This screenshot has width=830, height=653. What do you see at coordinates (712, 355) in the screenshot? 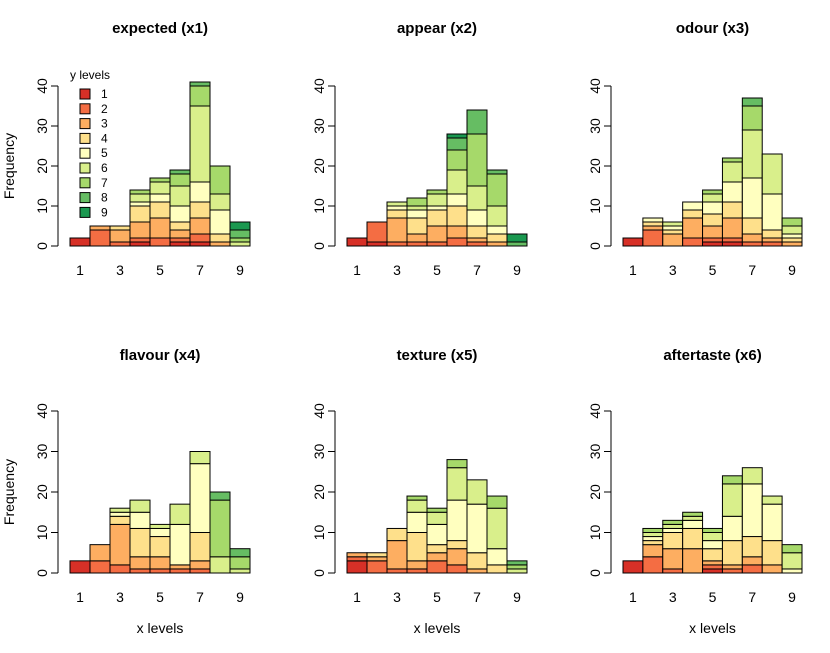
I see `panel-title: aftertaste (x6)` at bounding box center [712, 355].